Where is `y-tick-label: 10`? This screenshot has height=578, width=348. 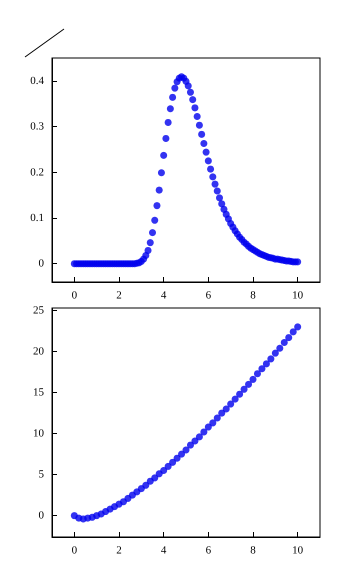 y-tick-label: 10 is located at coordinates (38, 434).